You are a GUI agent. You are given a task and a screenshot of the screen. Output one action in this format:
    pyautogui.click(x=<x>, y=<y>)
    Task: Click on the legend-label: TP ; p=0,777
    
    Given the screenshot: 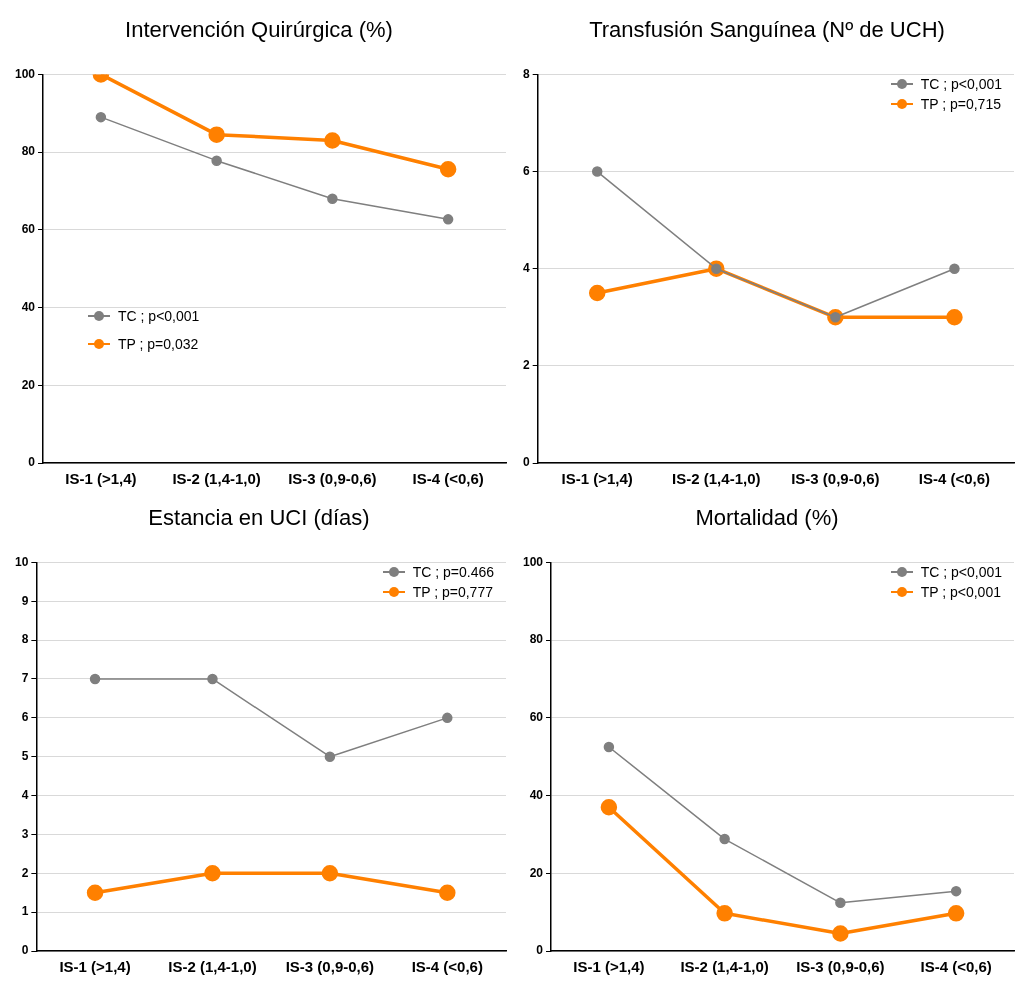 What is the action you would take?
    pyautogui.click(x=452, y=592)
    